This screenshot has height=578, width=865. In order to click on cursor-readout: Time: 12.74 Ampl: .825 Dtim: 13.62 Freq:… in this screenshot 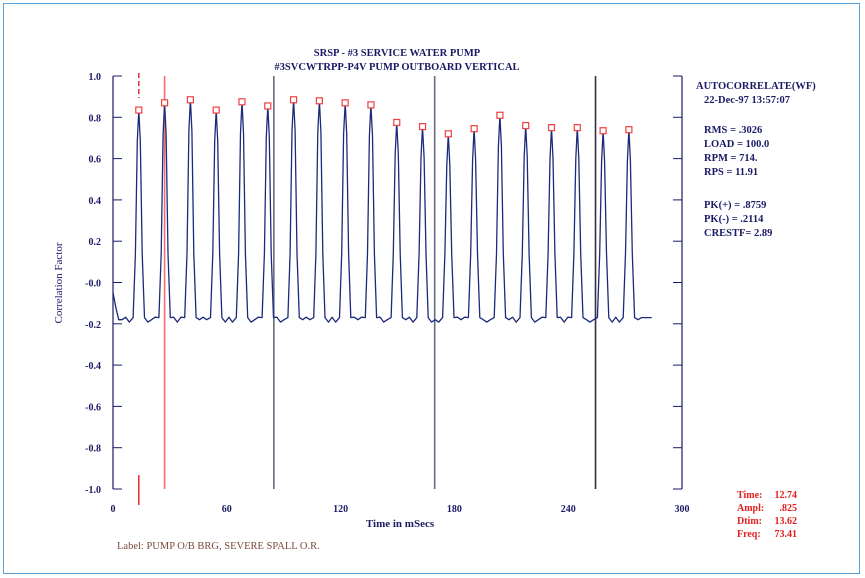, I will do `click(767, 515)`.